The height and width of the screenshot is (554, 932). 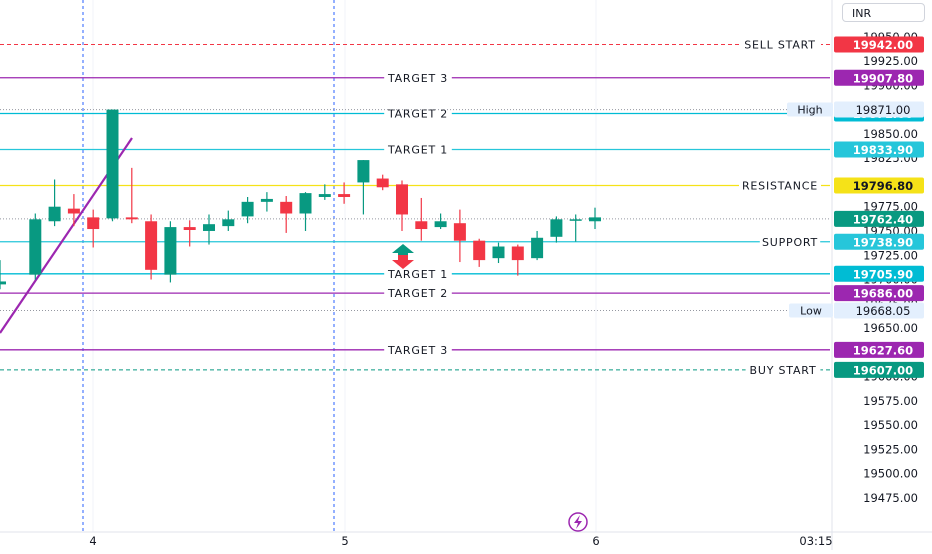 What do you see at coordinates (890, 425) in the screenshot?
I see `y-tick-label: 19550.00` at bounding box center [890, 425].